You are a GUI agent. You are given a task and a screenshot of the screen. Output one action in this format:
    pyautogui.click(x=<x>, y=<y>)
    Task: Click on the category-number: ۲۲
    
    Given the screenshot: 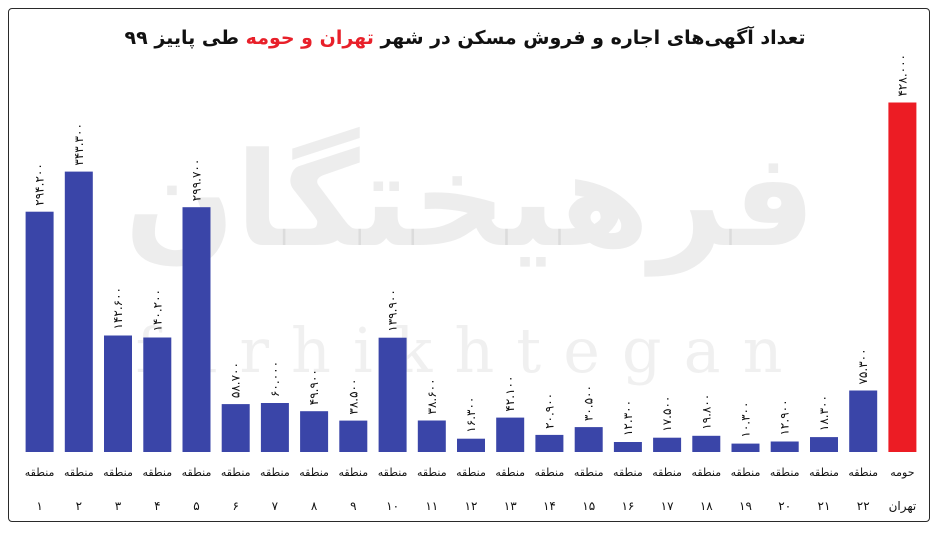 What is the action you would take?
    pyautogui.click(x=863, y=506)
    